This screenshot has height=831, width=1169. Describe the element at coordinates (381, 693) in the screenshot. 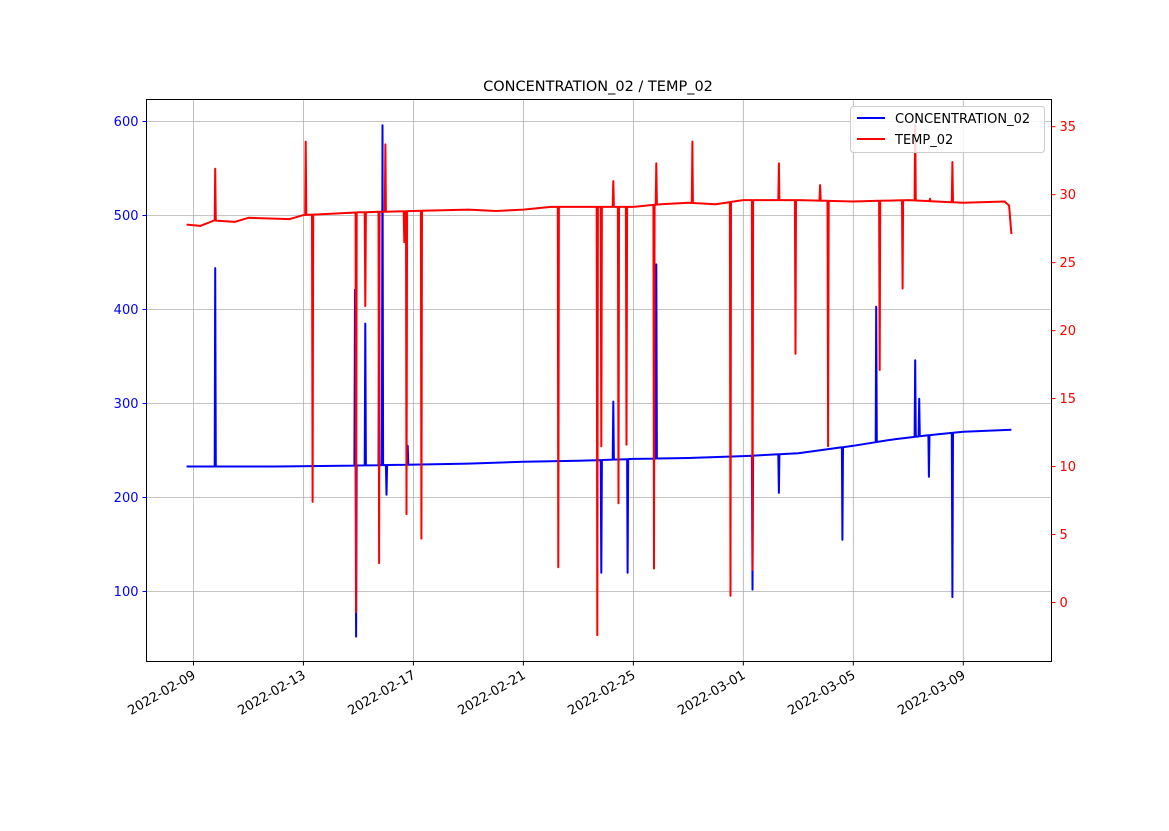

I see `x-tick-label: 2022-02-17` at that location.